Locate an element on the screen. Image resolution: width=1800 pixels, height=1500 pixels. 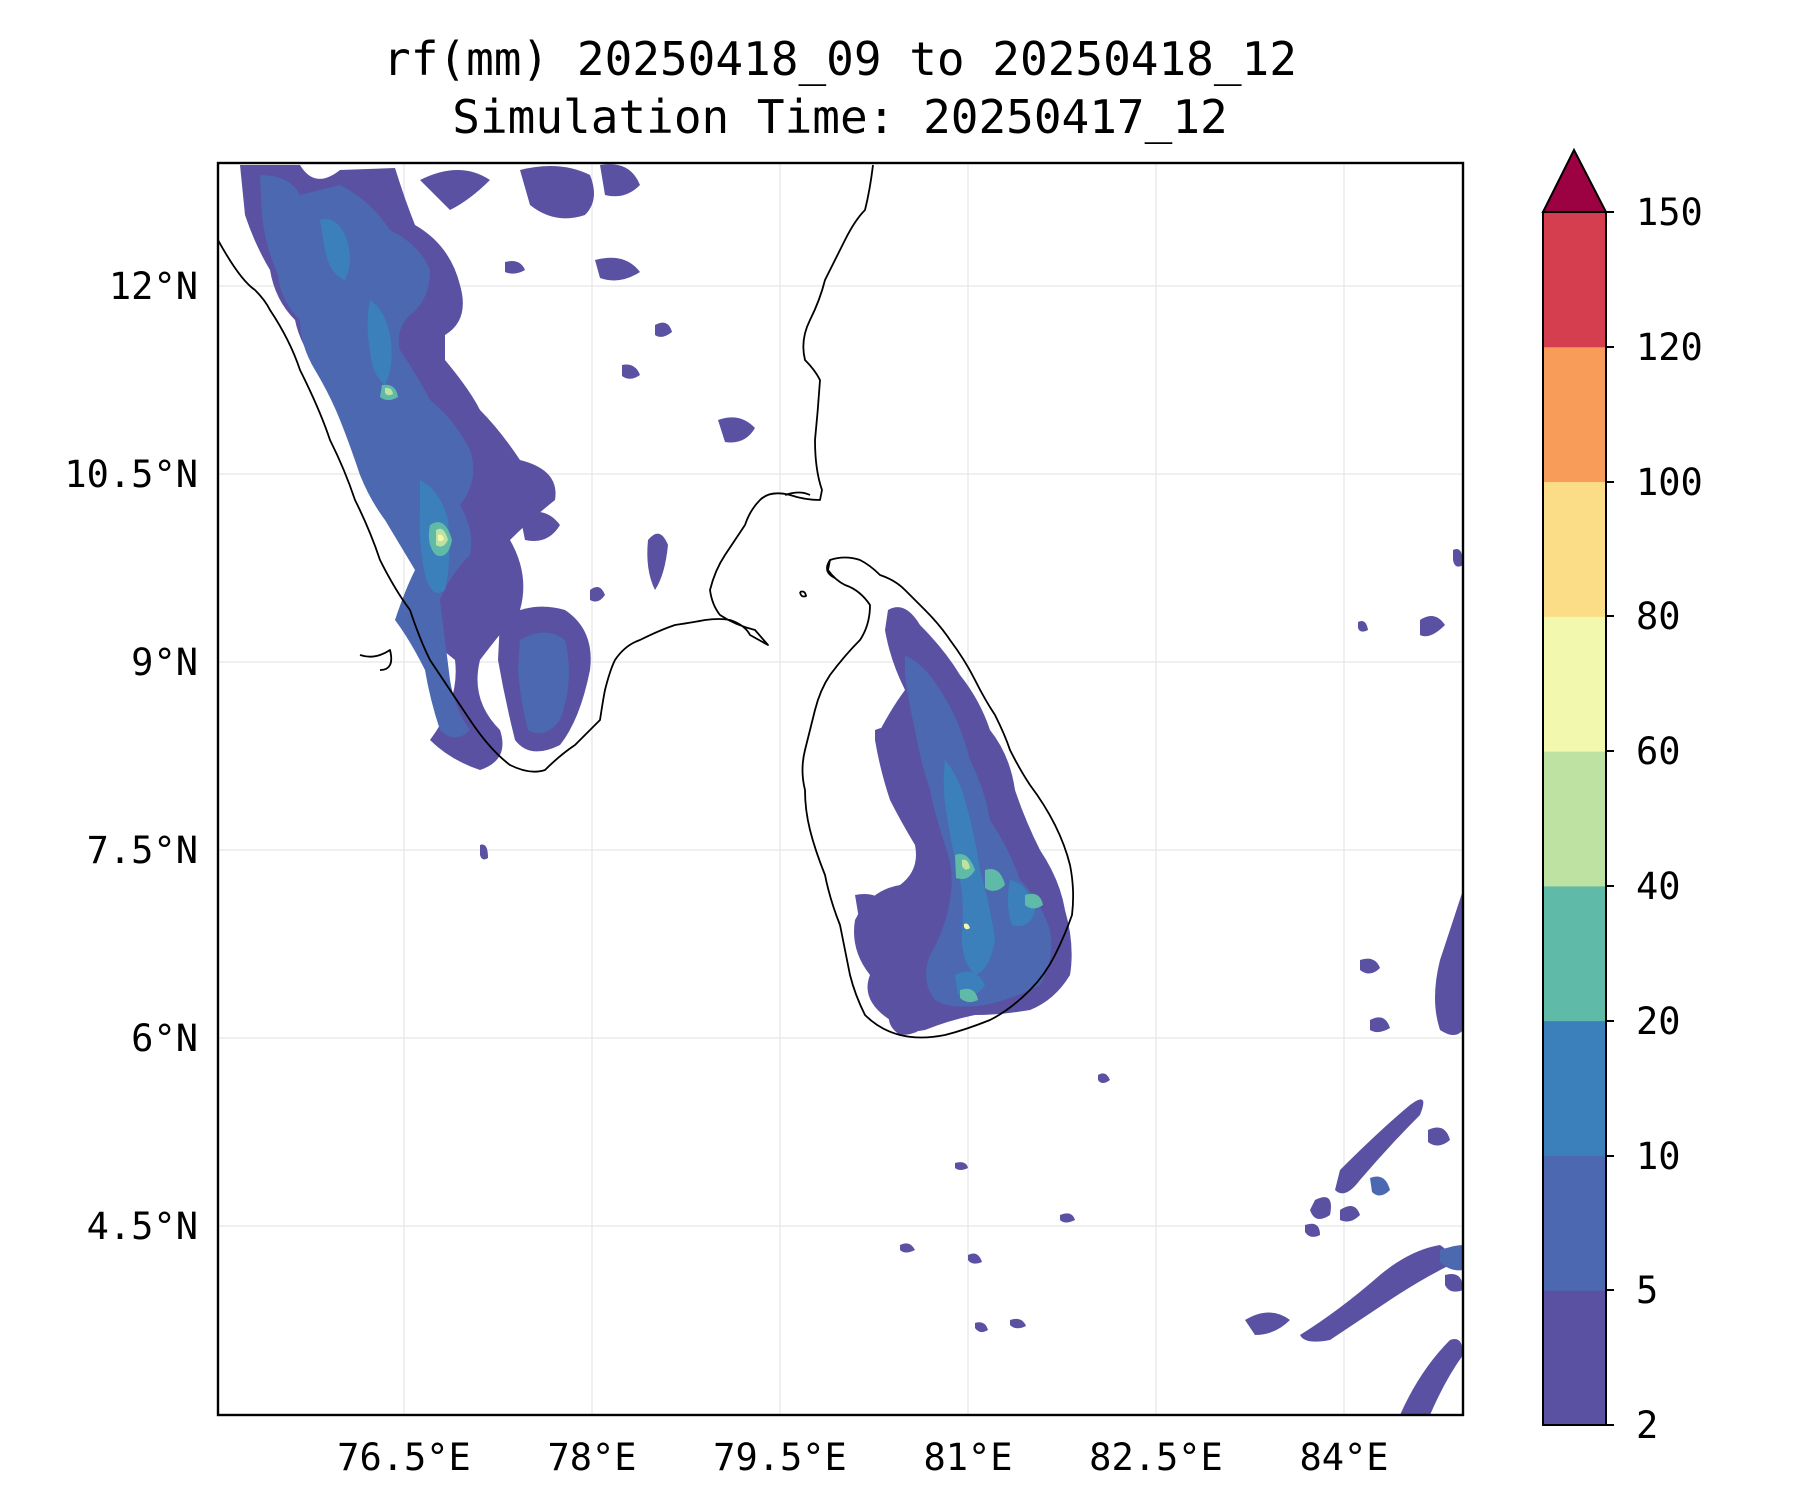
colorbar-label: 20 is located at coordinates (1658, 1021).